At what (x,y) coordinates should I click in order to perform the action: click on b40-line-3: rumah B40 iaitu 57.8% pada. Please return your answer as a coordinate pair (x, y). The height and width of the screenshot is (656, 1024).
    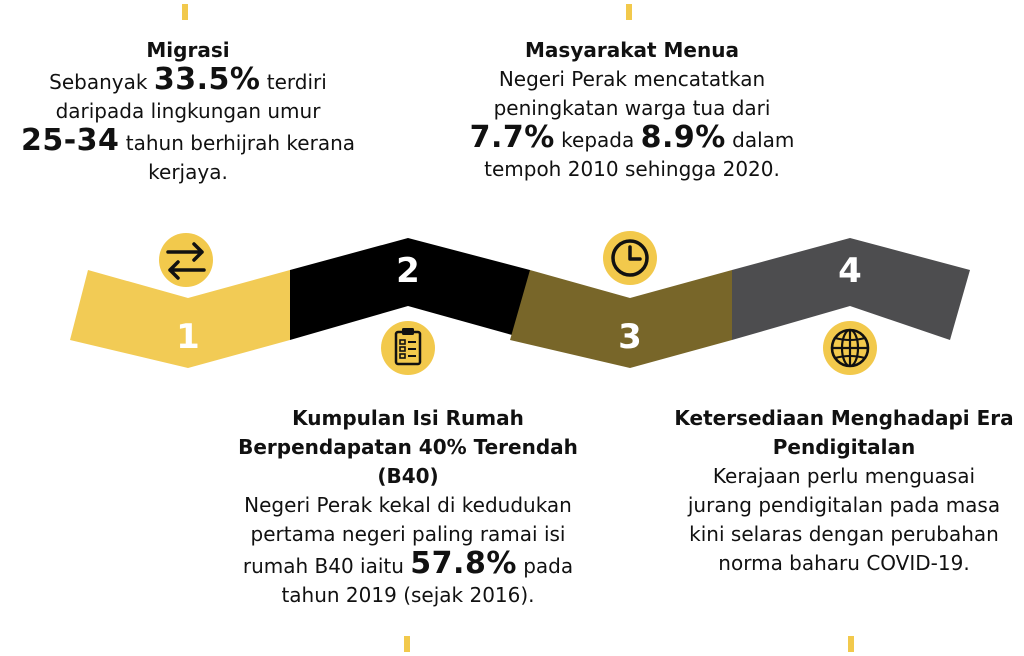
    Looking at the image, I should click on (408, 565).